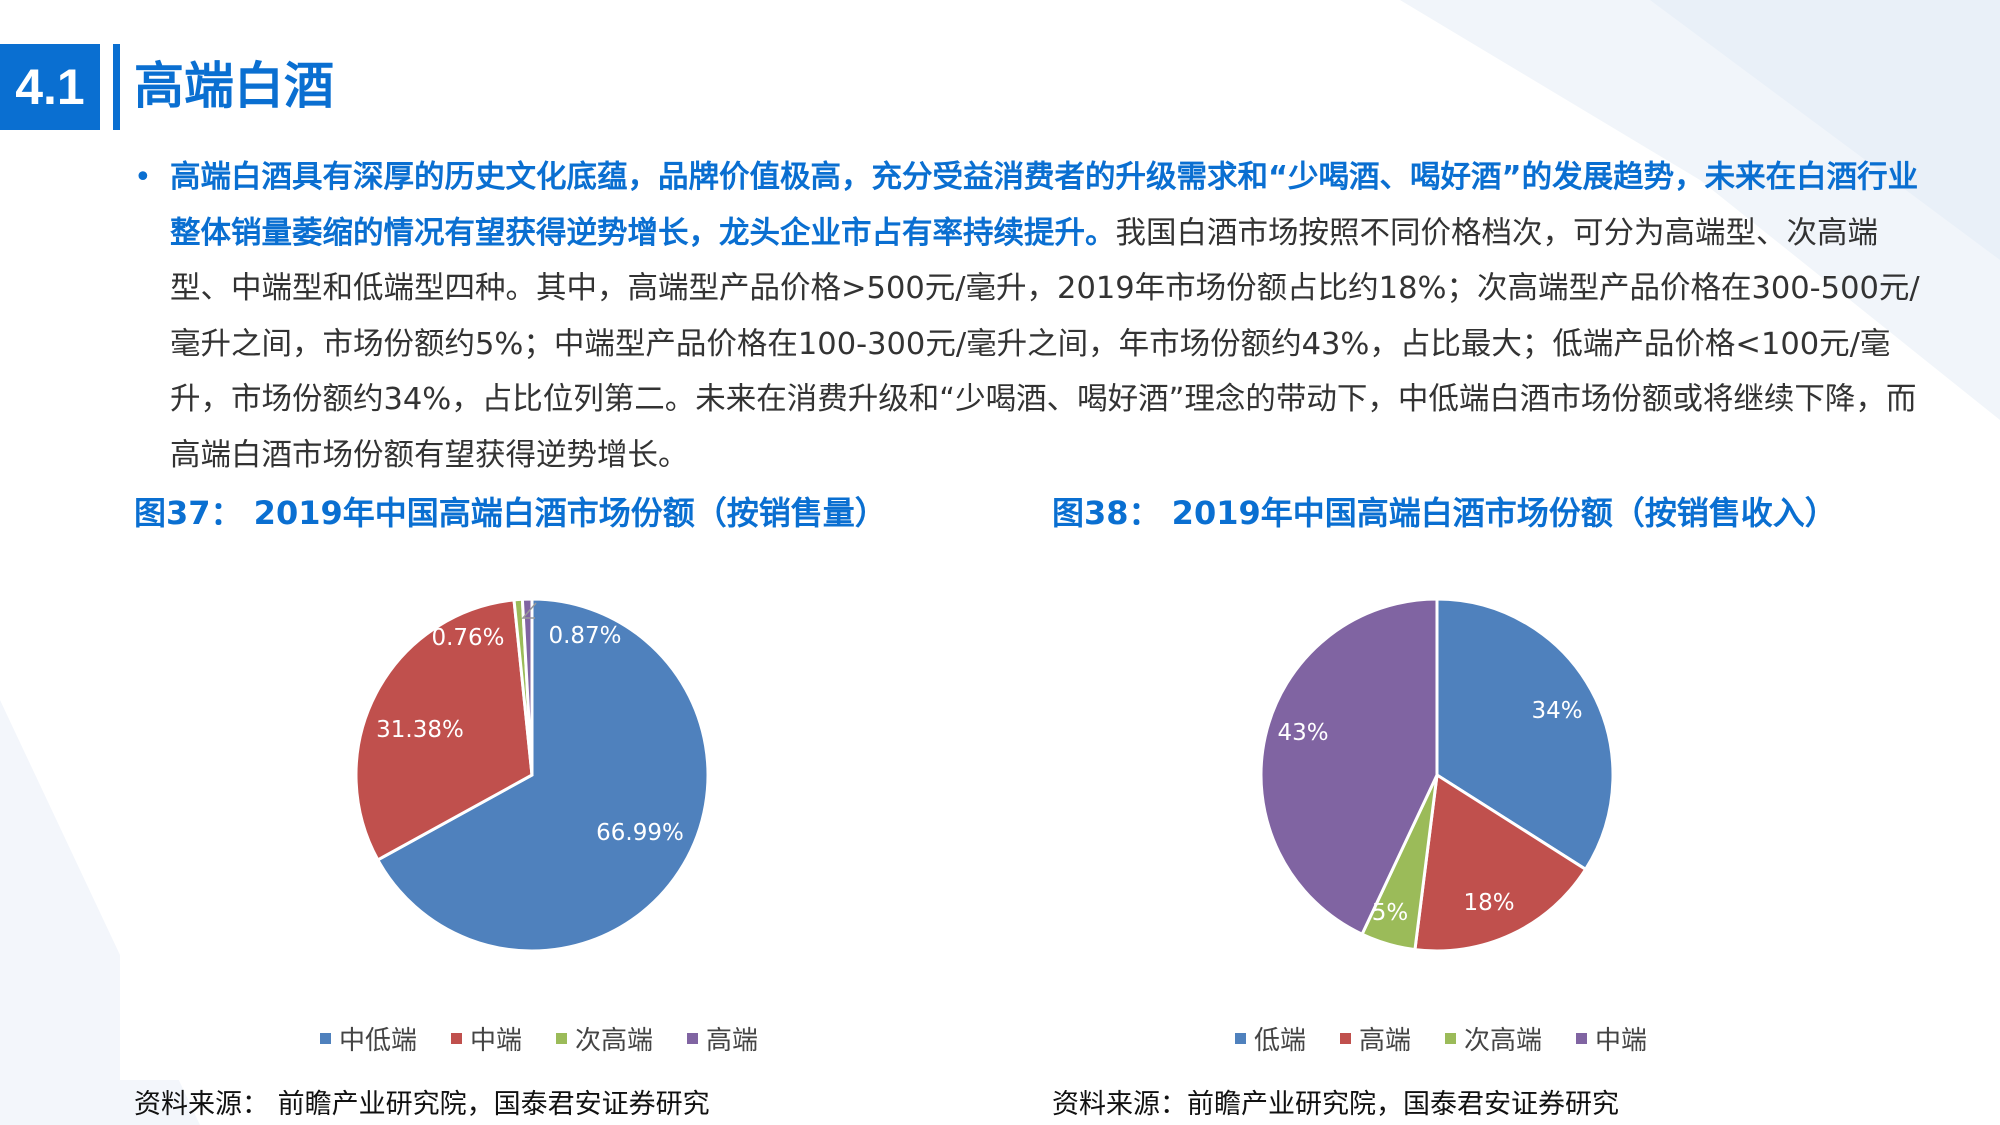 The width and height of the screenshot is (2000, 1125). I want to click on pie-chart-revenue: 34% 18% 5% 43%, so click(1437, 775).